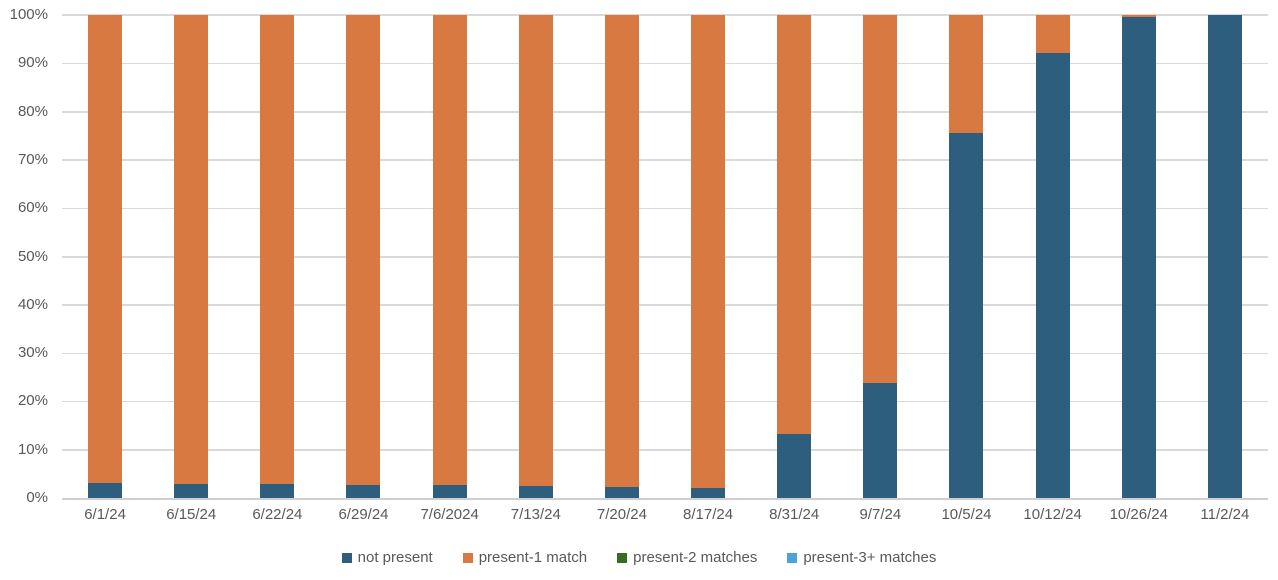 The height and width of the screenshot is (580, 1278). I want to click on bar-slot-8/31/24, so click(794, 256).